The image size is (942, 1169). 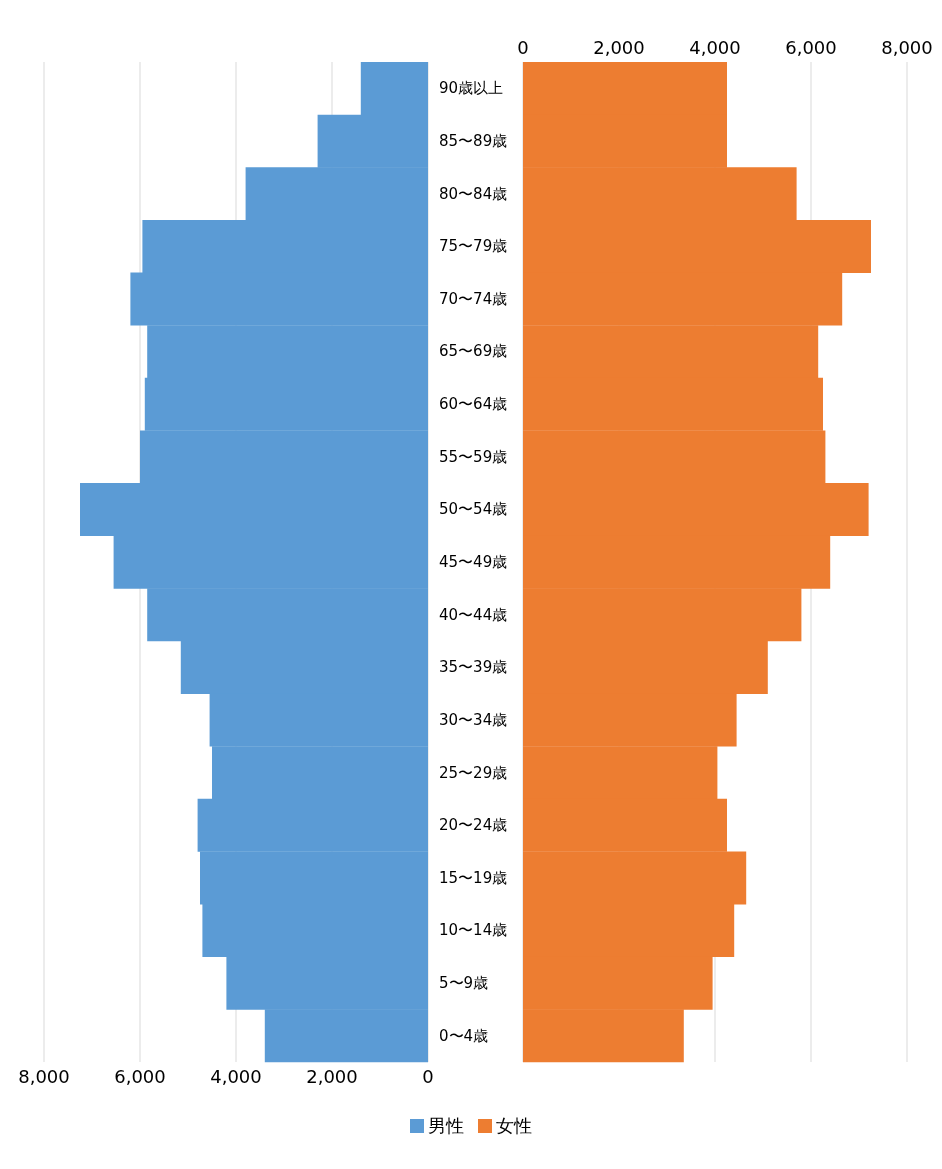 What do you see at coordinates (473, 456) in the screenshot?
I see `y-tick-label: 55〜59歳` at bounding box center [473, 456].